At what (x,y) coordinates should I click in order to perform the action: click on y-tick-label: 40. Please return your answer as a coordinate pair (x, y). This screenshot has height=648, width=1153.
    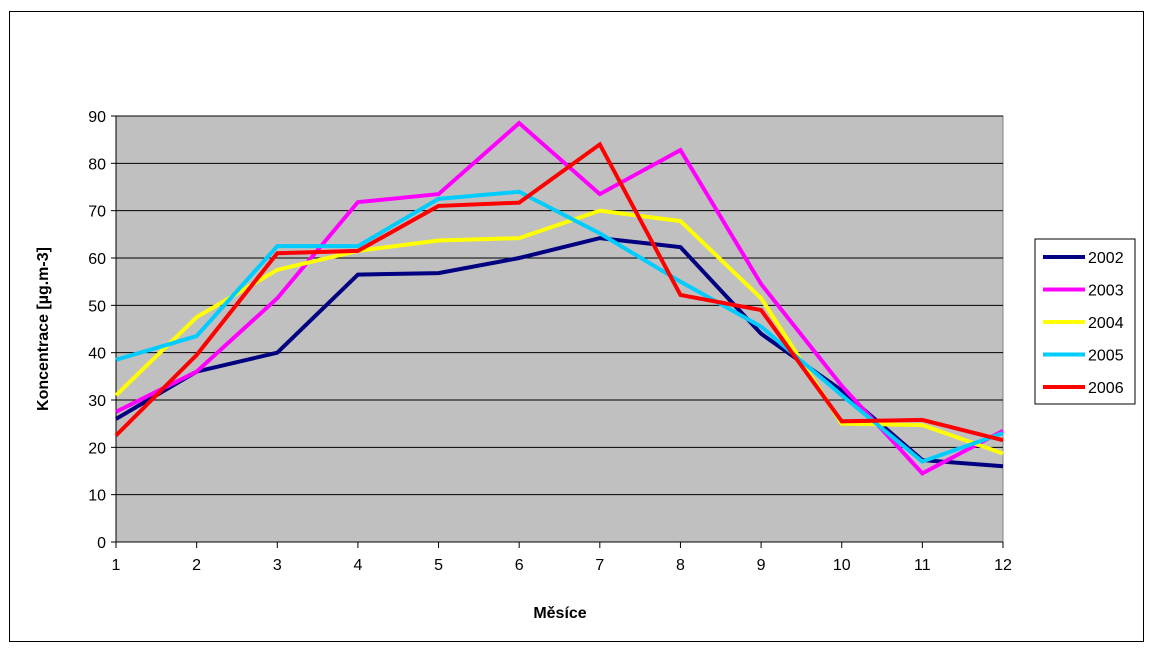
    Looking at the image, I should click on (97, 354).